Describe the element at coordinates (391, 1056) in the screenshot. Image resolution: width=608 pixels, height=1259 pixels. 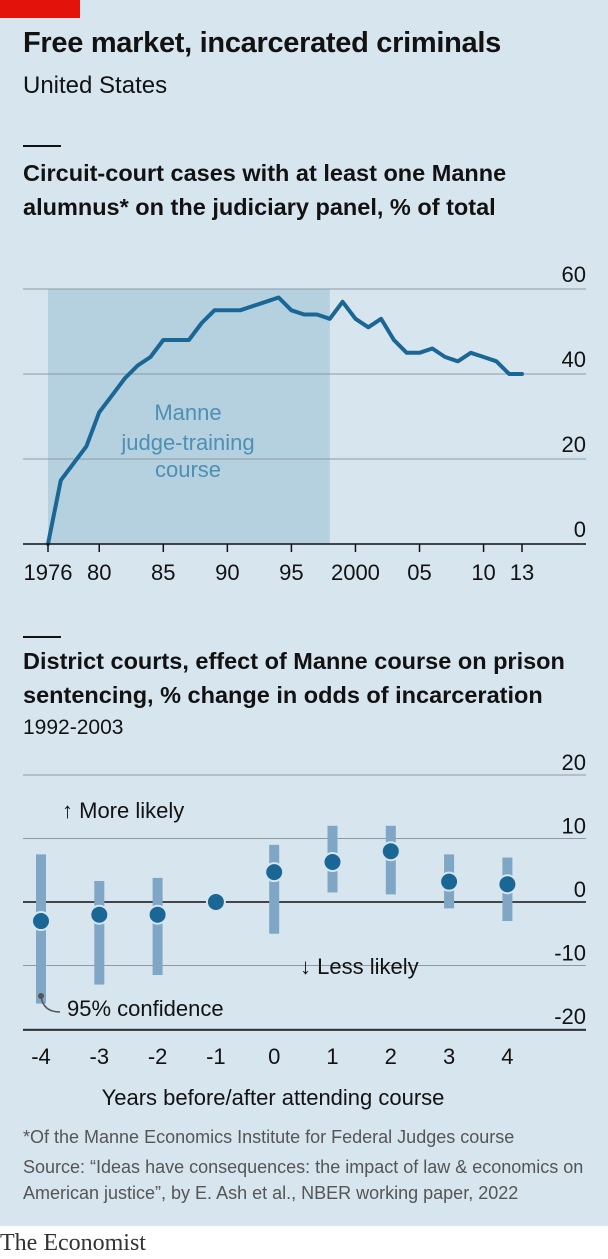
I see `x-tick-label: 2` at that location.